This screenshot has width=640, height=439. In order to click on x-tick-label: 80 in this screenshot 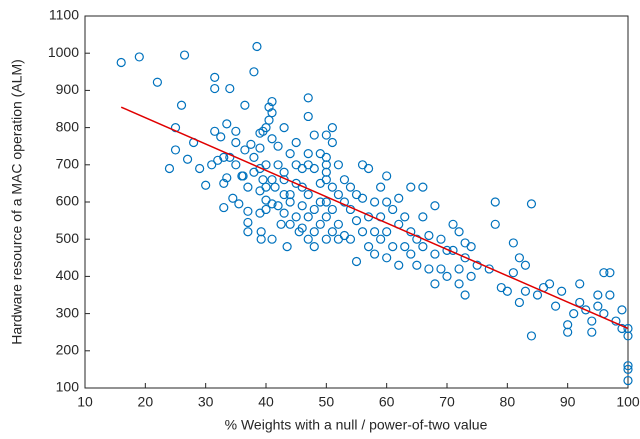, I will do `click(508, 402)`.